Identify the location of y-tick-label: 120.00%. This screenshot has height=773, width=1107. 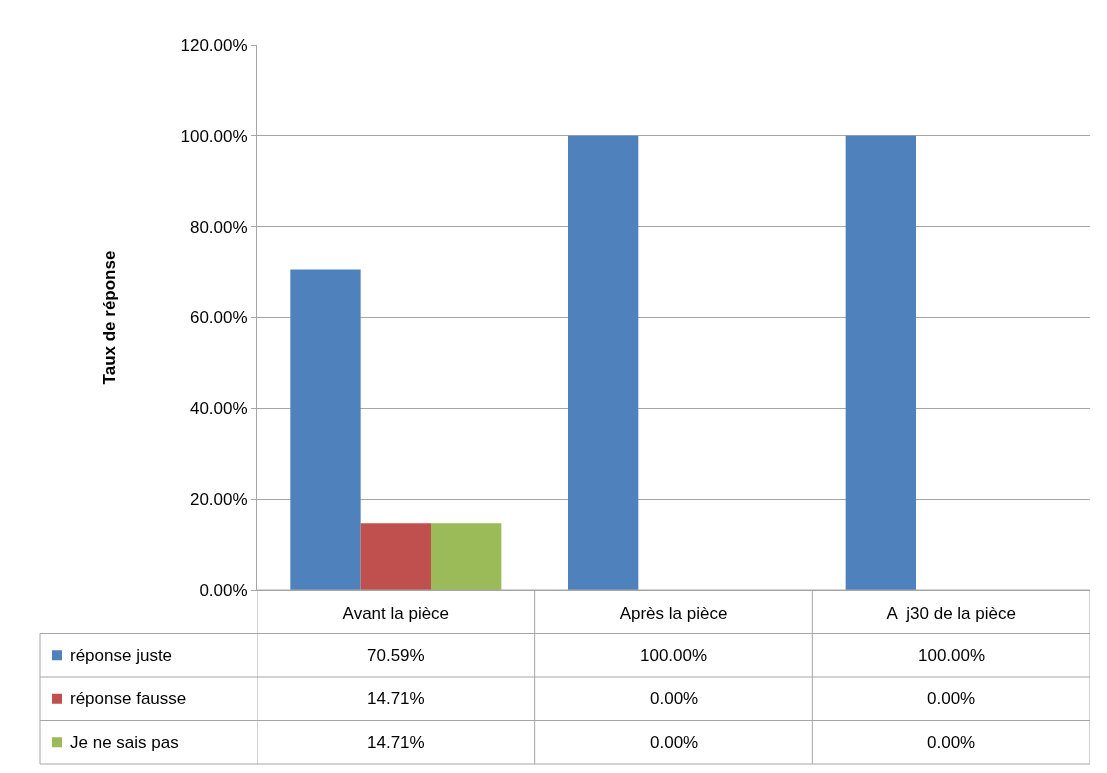
(214, 45).